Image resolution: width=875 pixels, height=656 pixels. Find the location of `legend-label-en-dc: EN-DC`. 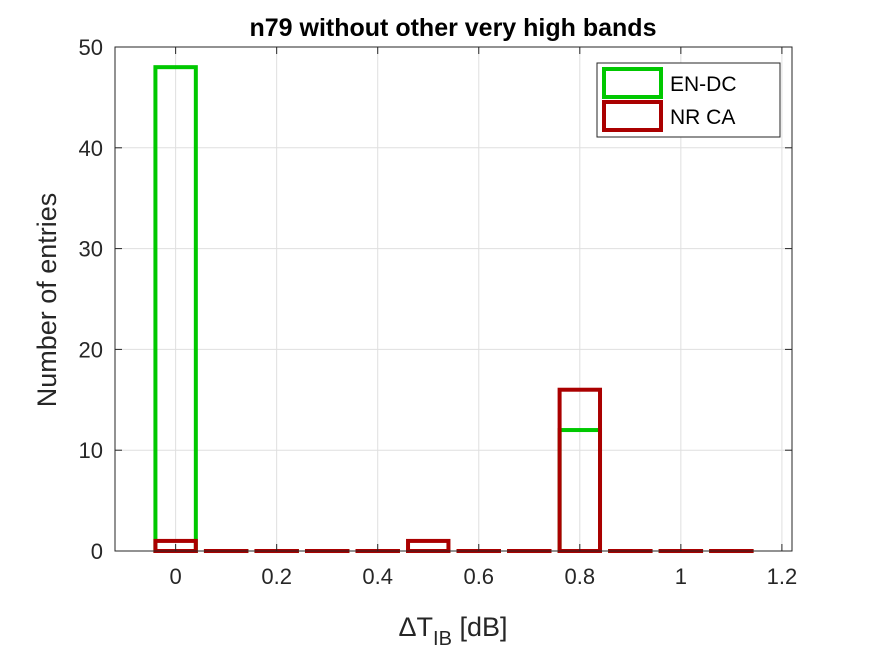

legend-label-en-dc: EN-DC is located at coordinates (703, 84).